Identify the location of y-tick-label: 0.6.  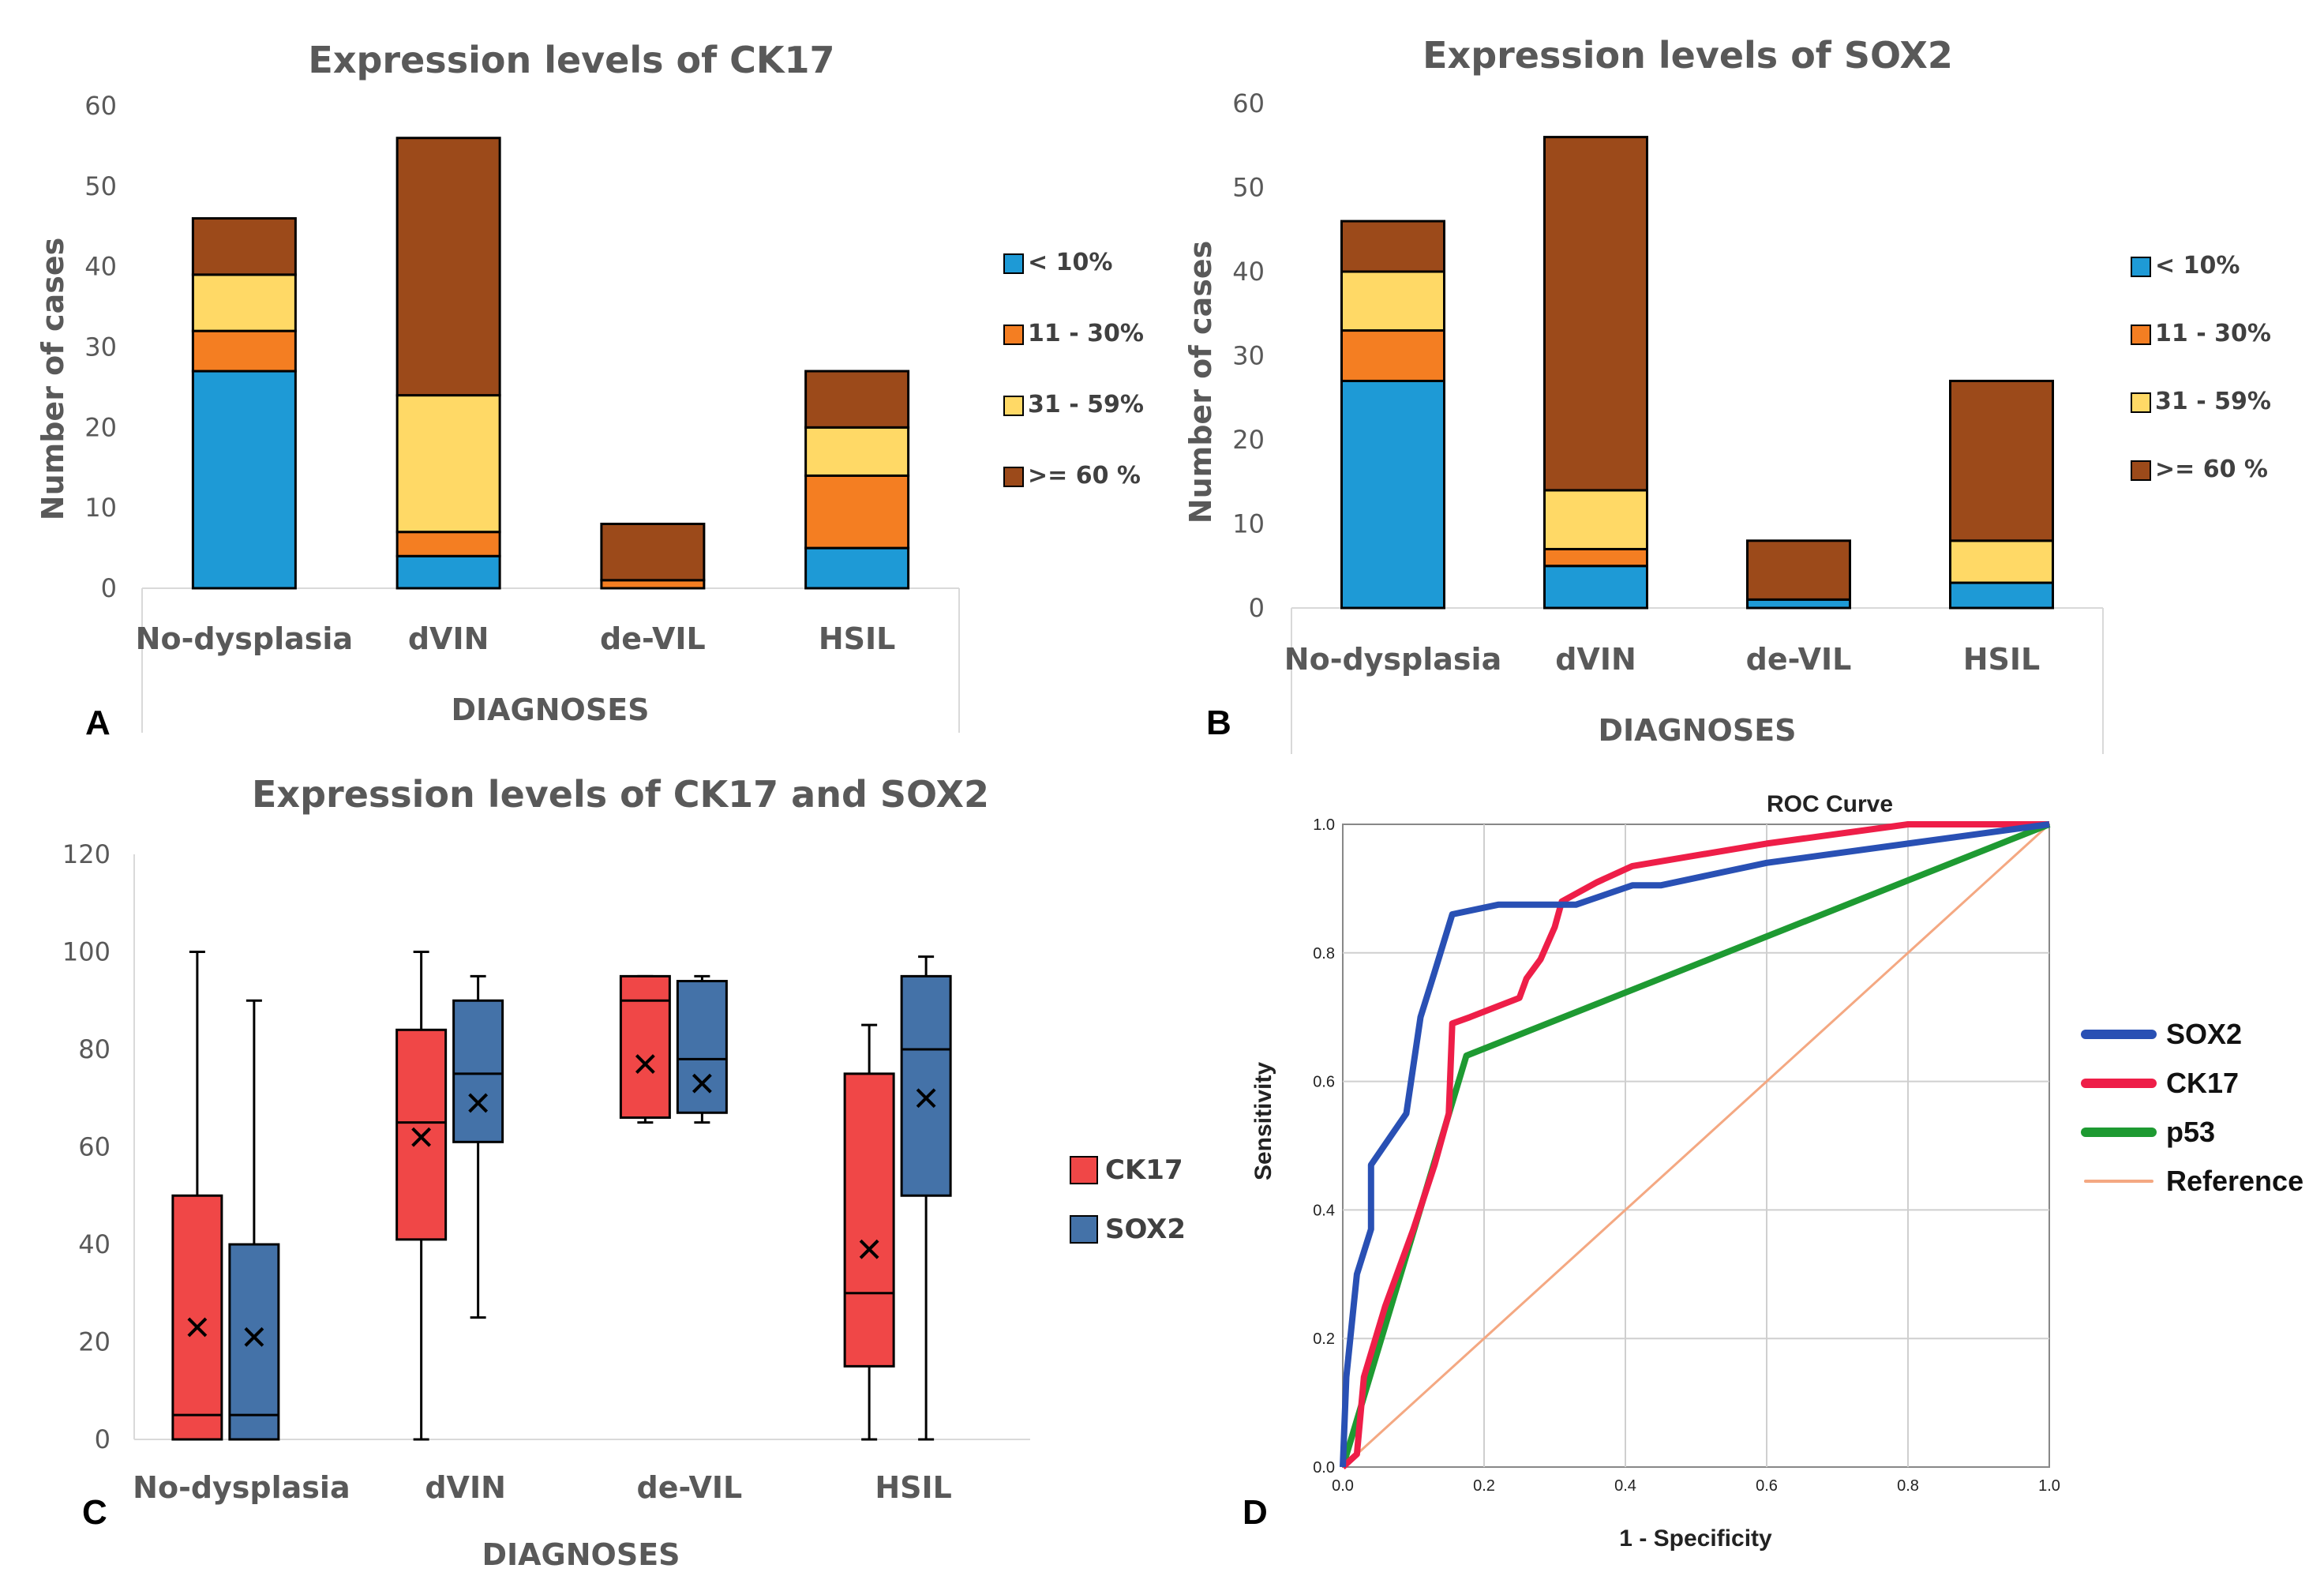
(1324, 1083).